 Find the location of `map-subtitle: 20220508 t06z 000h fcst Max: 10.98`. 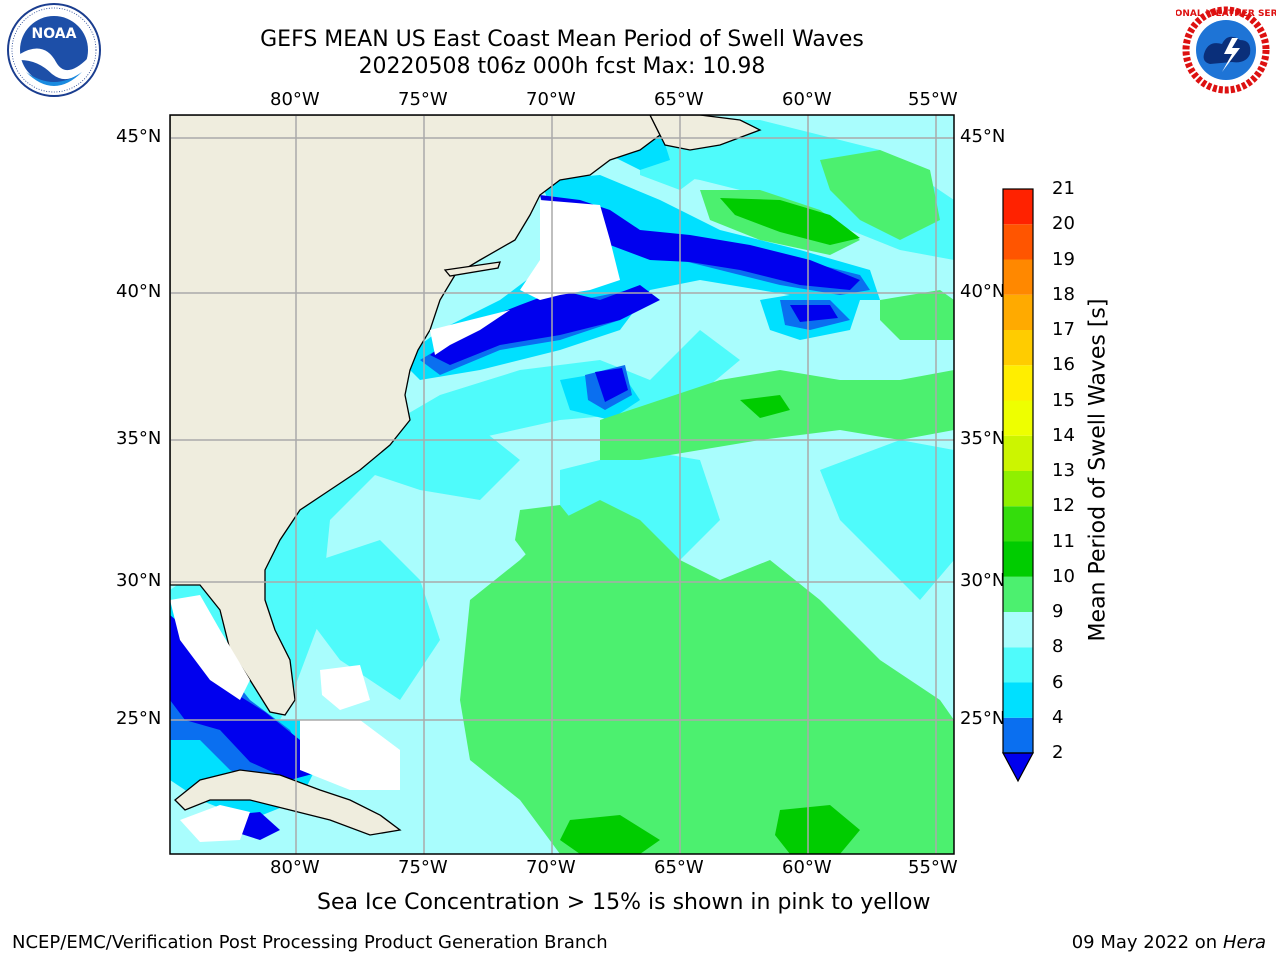

map-subtitle: 20220508 t06z 000h fcst Max: 10.98 is located at coordinates (562, 66).